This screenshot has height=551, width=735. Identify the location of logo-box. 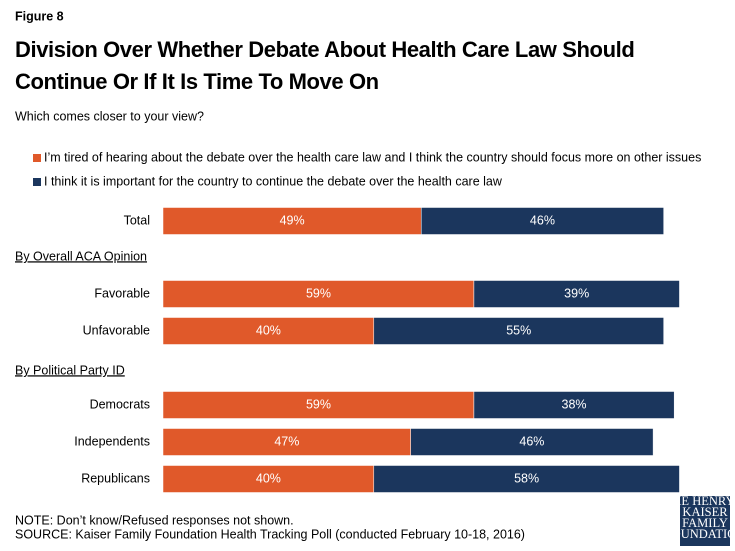
(705, 521).